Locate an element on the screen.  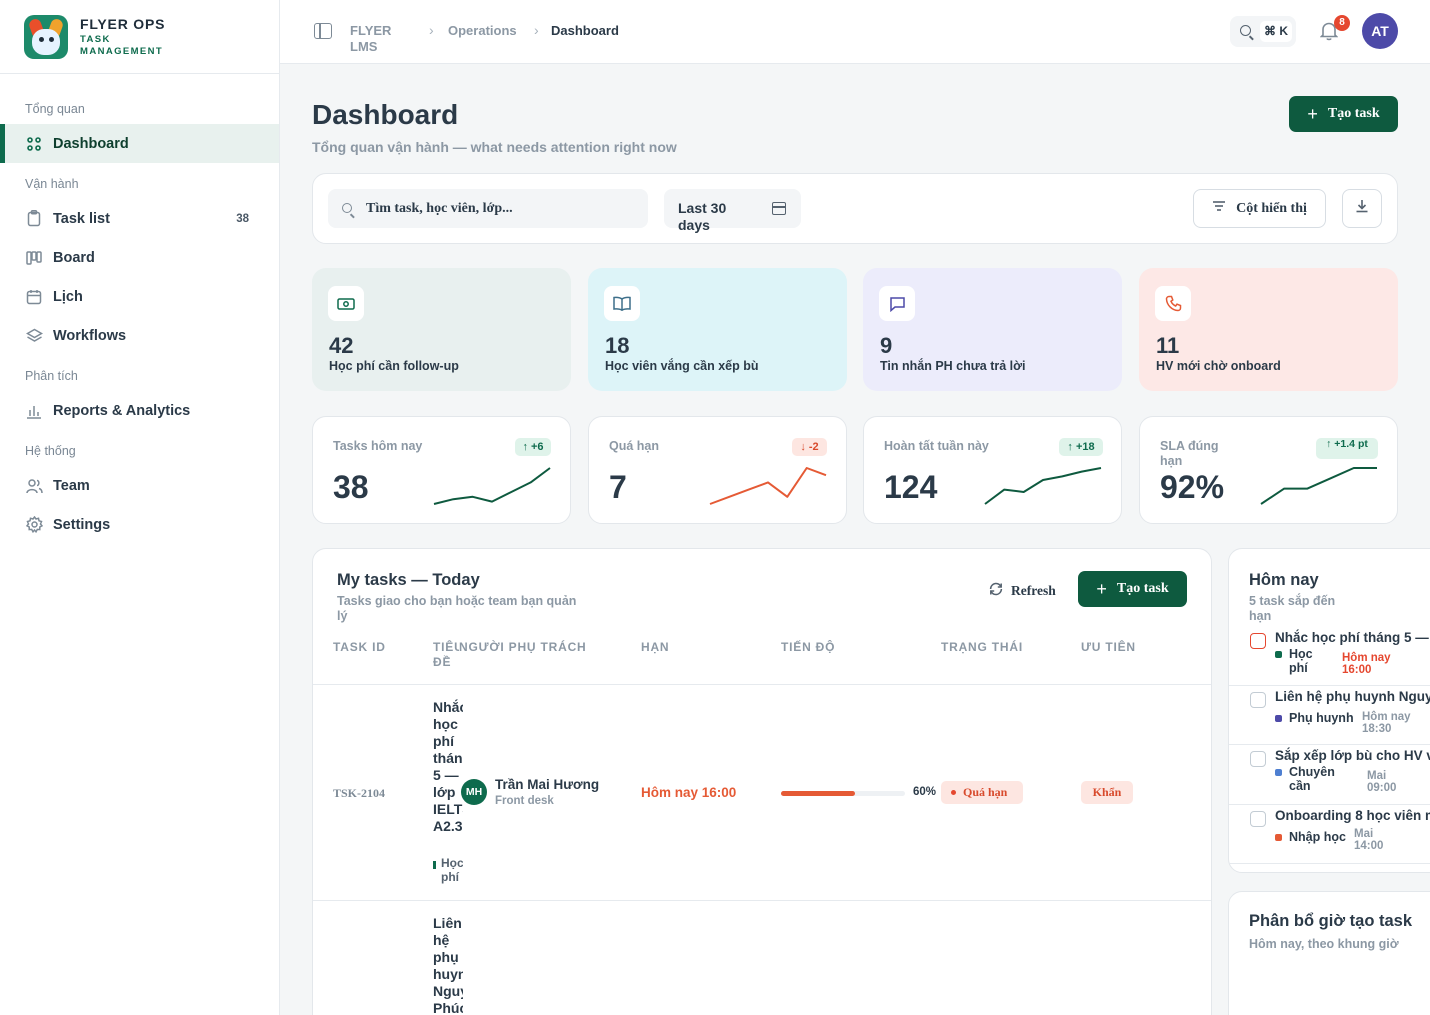
sidebar-item-label: Lịch is located at coordinates (68, 296).